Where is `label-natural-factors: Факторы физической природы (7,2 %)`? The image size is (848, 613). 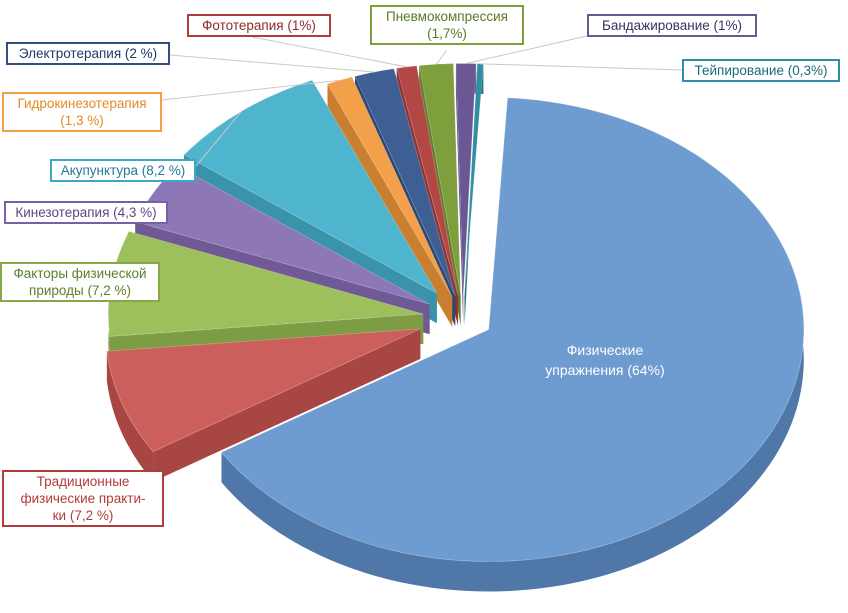
label-natural-factors: Факторы физической природы (7,2 %) is located at coordinates (80, 282).